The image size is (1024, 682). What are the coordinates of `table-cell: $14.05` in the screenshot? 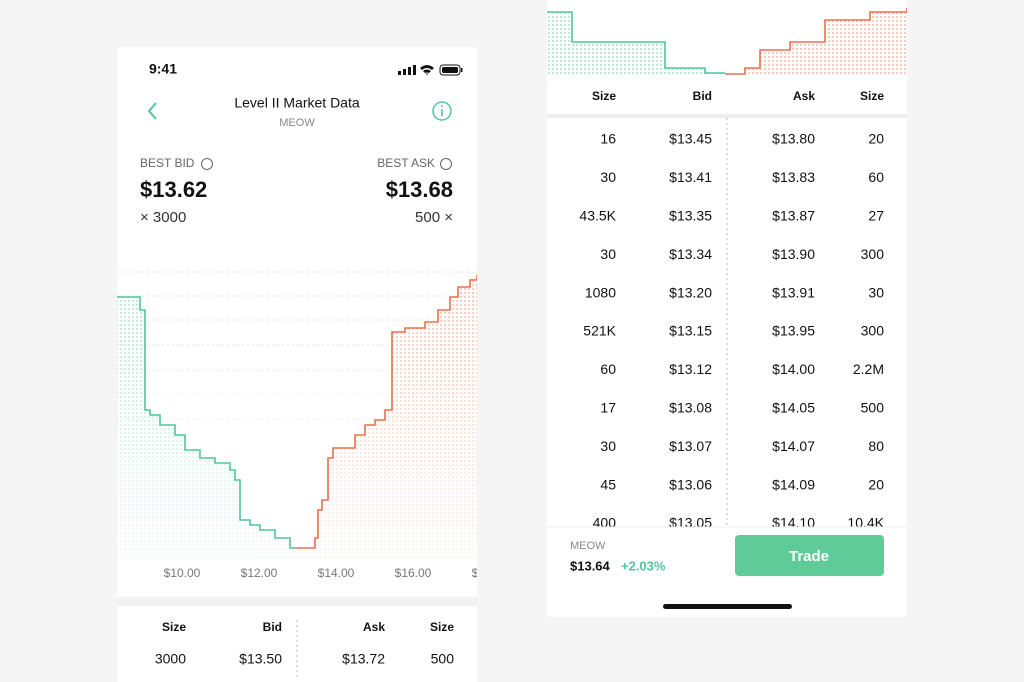 It's located at (793, 408).